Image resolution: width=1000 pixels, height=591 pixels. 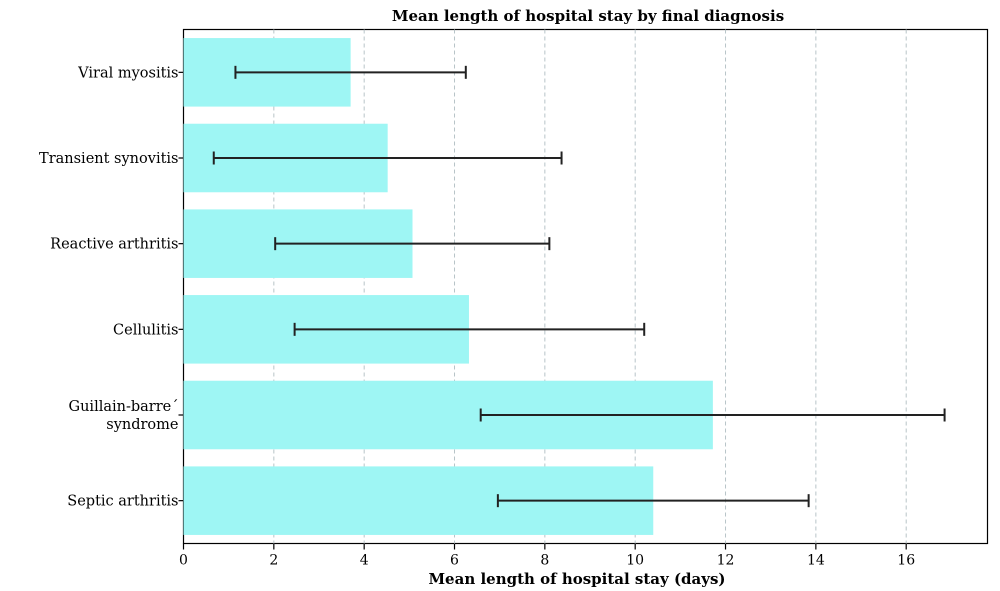 What do you see at coordinates (454, 561) in the screenshot?
I see `x-tick-label: 6` at bounding box center [454, 561].